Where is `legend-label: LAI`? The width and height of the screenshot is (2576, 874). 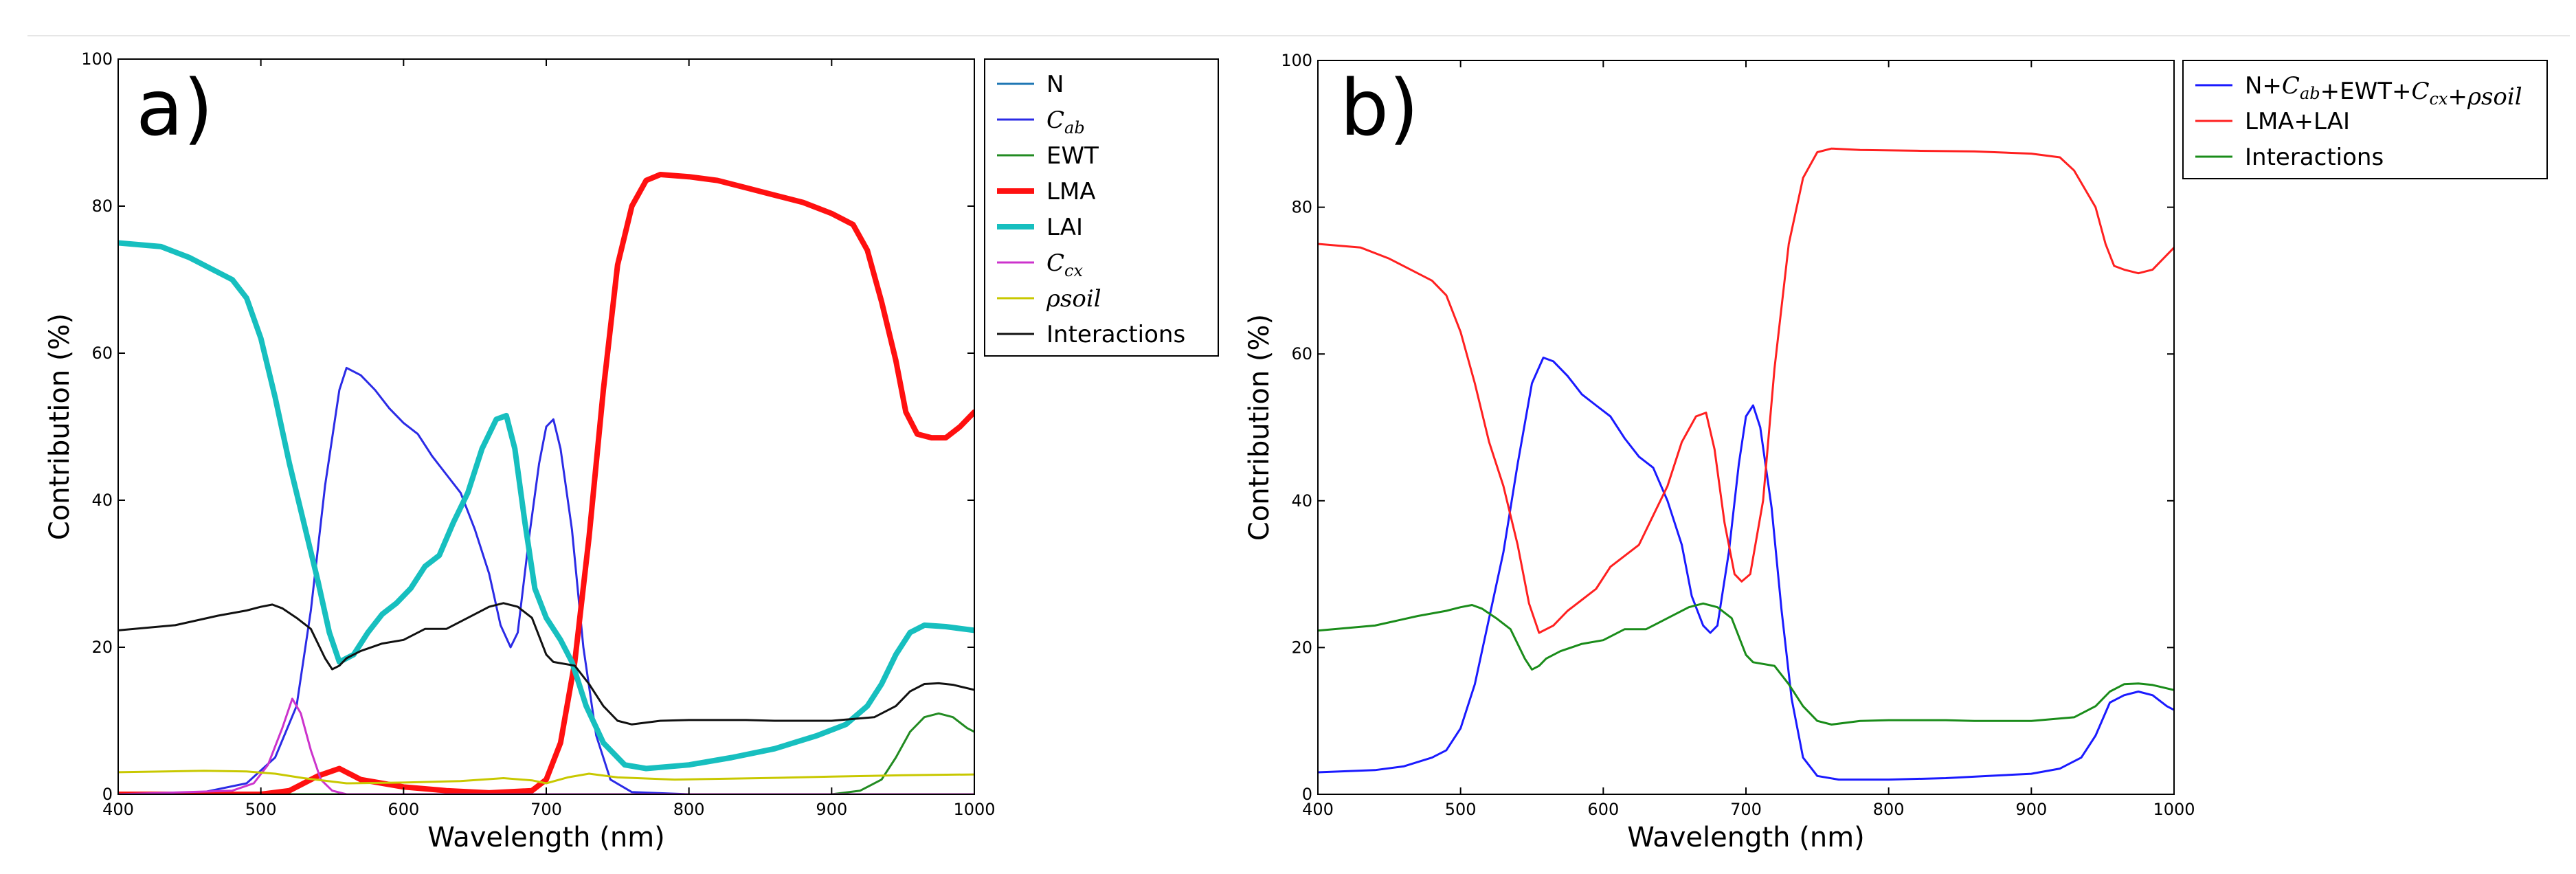
legend-label: LAI is located at coordinates (1064, 228).